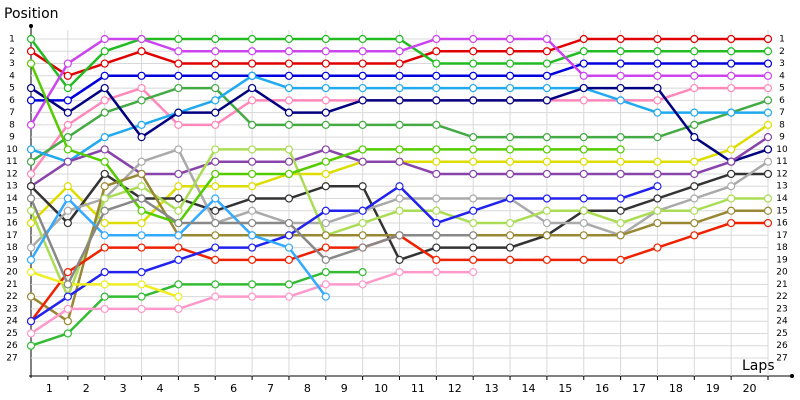 The height and width of the screenshot is (400, 800). What do you see at coordinates (11, 174) in the screenshot?
I see `y-tick-label: 12` at bounding box center [11, 174].